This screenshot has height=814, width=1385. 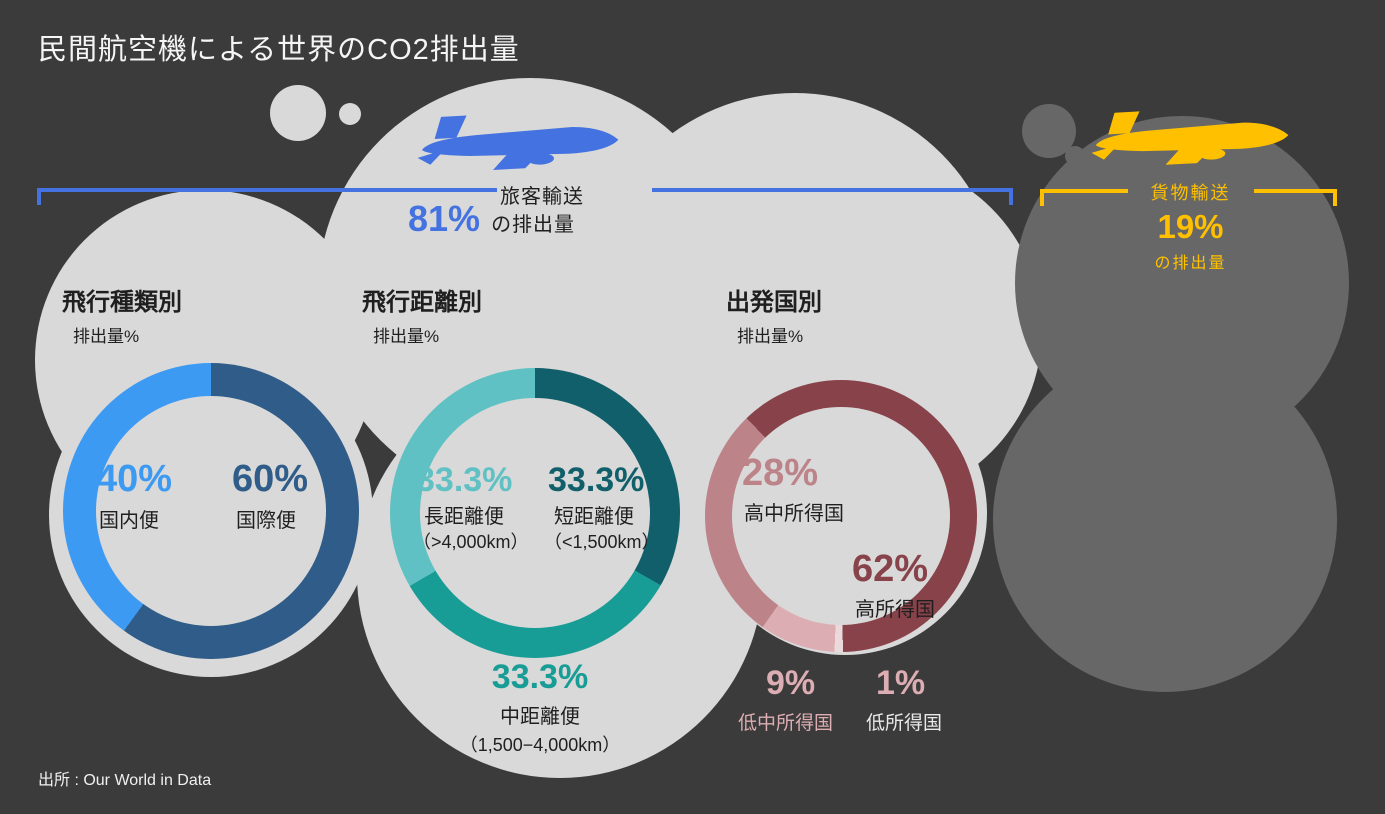 What do you see at coordinates (791, 683) in the screenshot?
I see `segment-percent-lower-middle-income: 9%` at bounding box center [791, 683].